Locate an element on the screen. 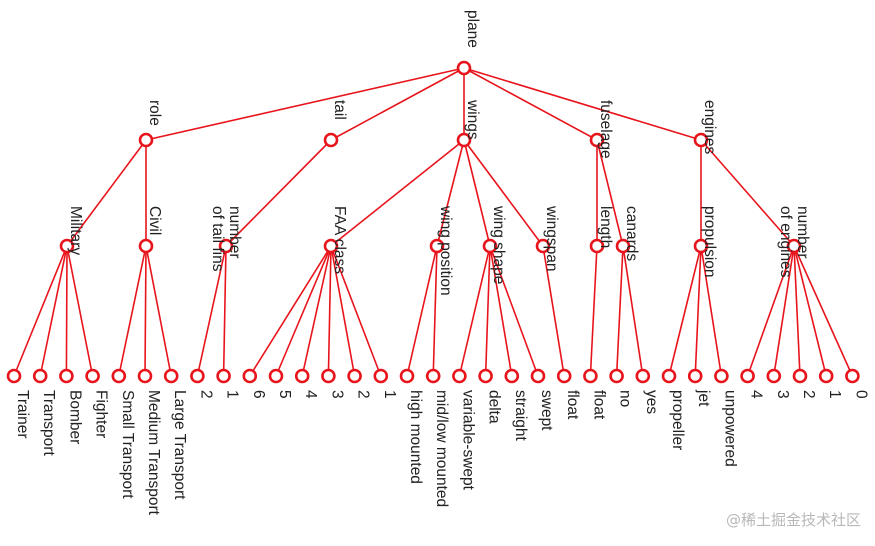  link-delta is located at coordinates (487, 311).